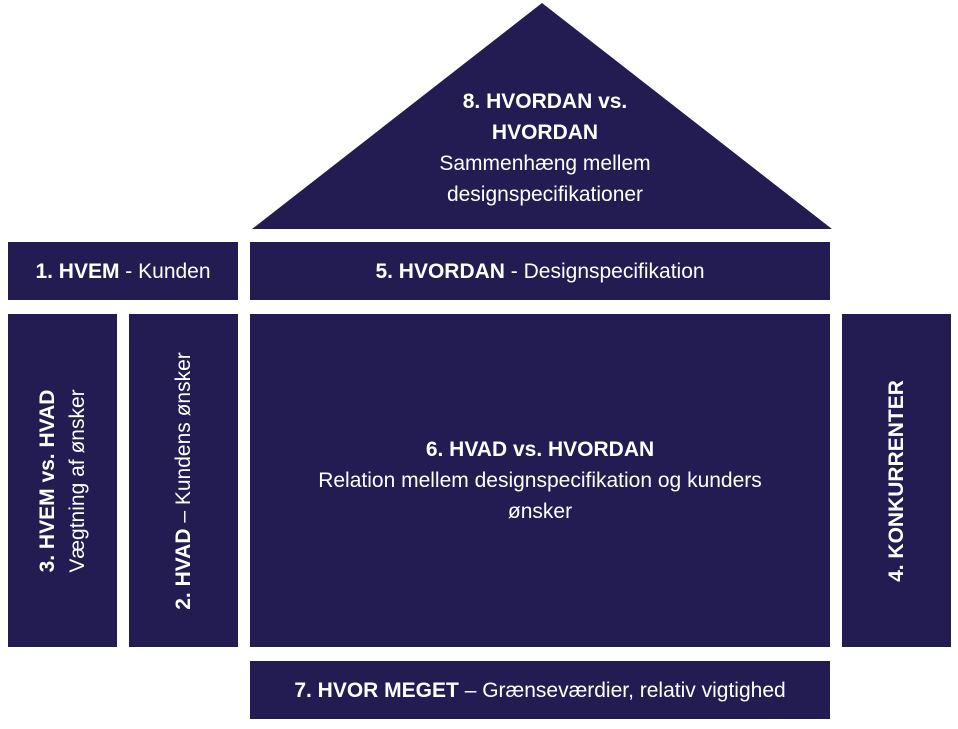 The width and height of the screenshot is (958, 729). Describe the element at coordinates (440, 271) in the screenshot. I see `box-5-title: 5. HVORDAN` at that location.